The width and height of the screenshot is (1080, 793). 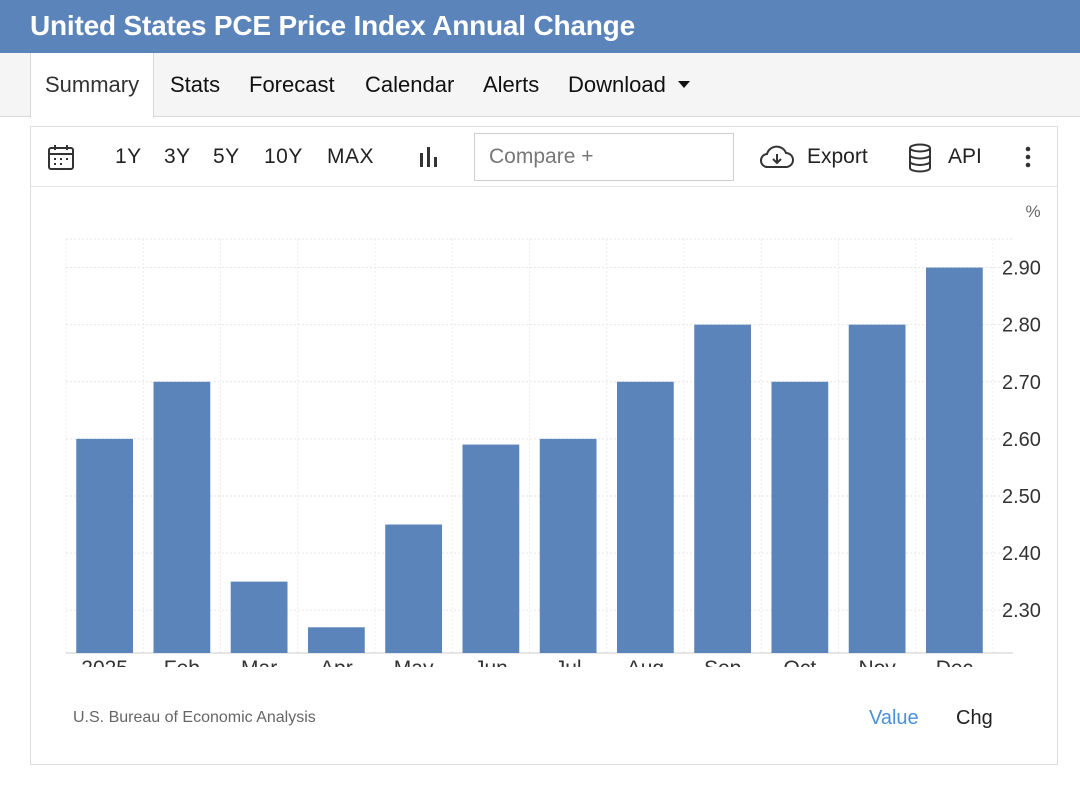 I want to click on x-tick-label: May, so click(x=414, y=662).